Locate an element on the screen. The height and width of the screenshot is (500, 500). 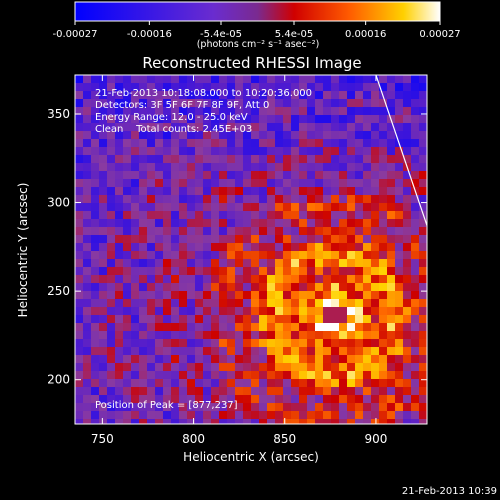
colorbar-unit-label: (photons cm⁻² s⁻¹ asec⁻²) is located at coordinates (258, 44).